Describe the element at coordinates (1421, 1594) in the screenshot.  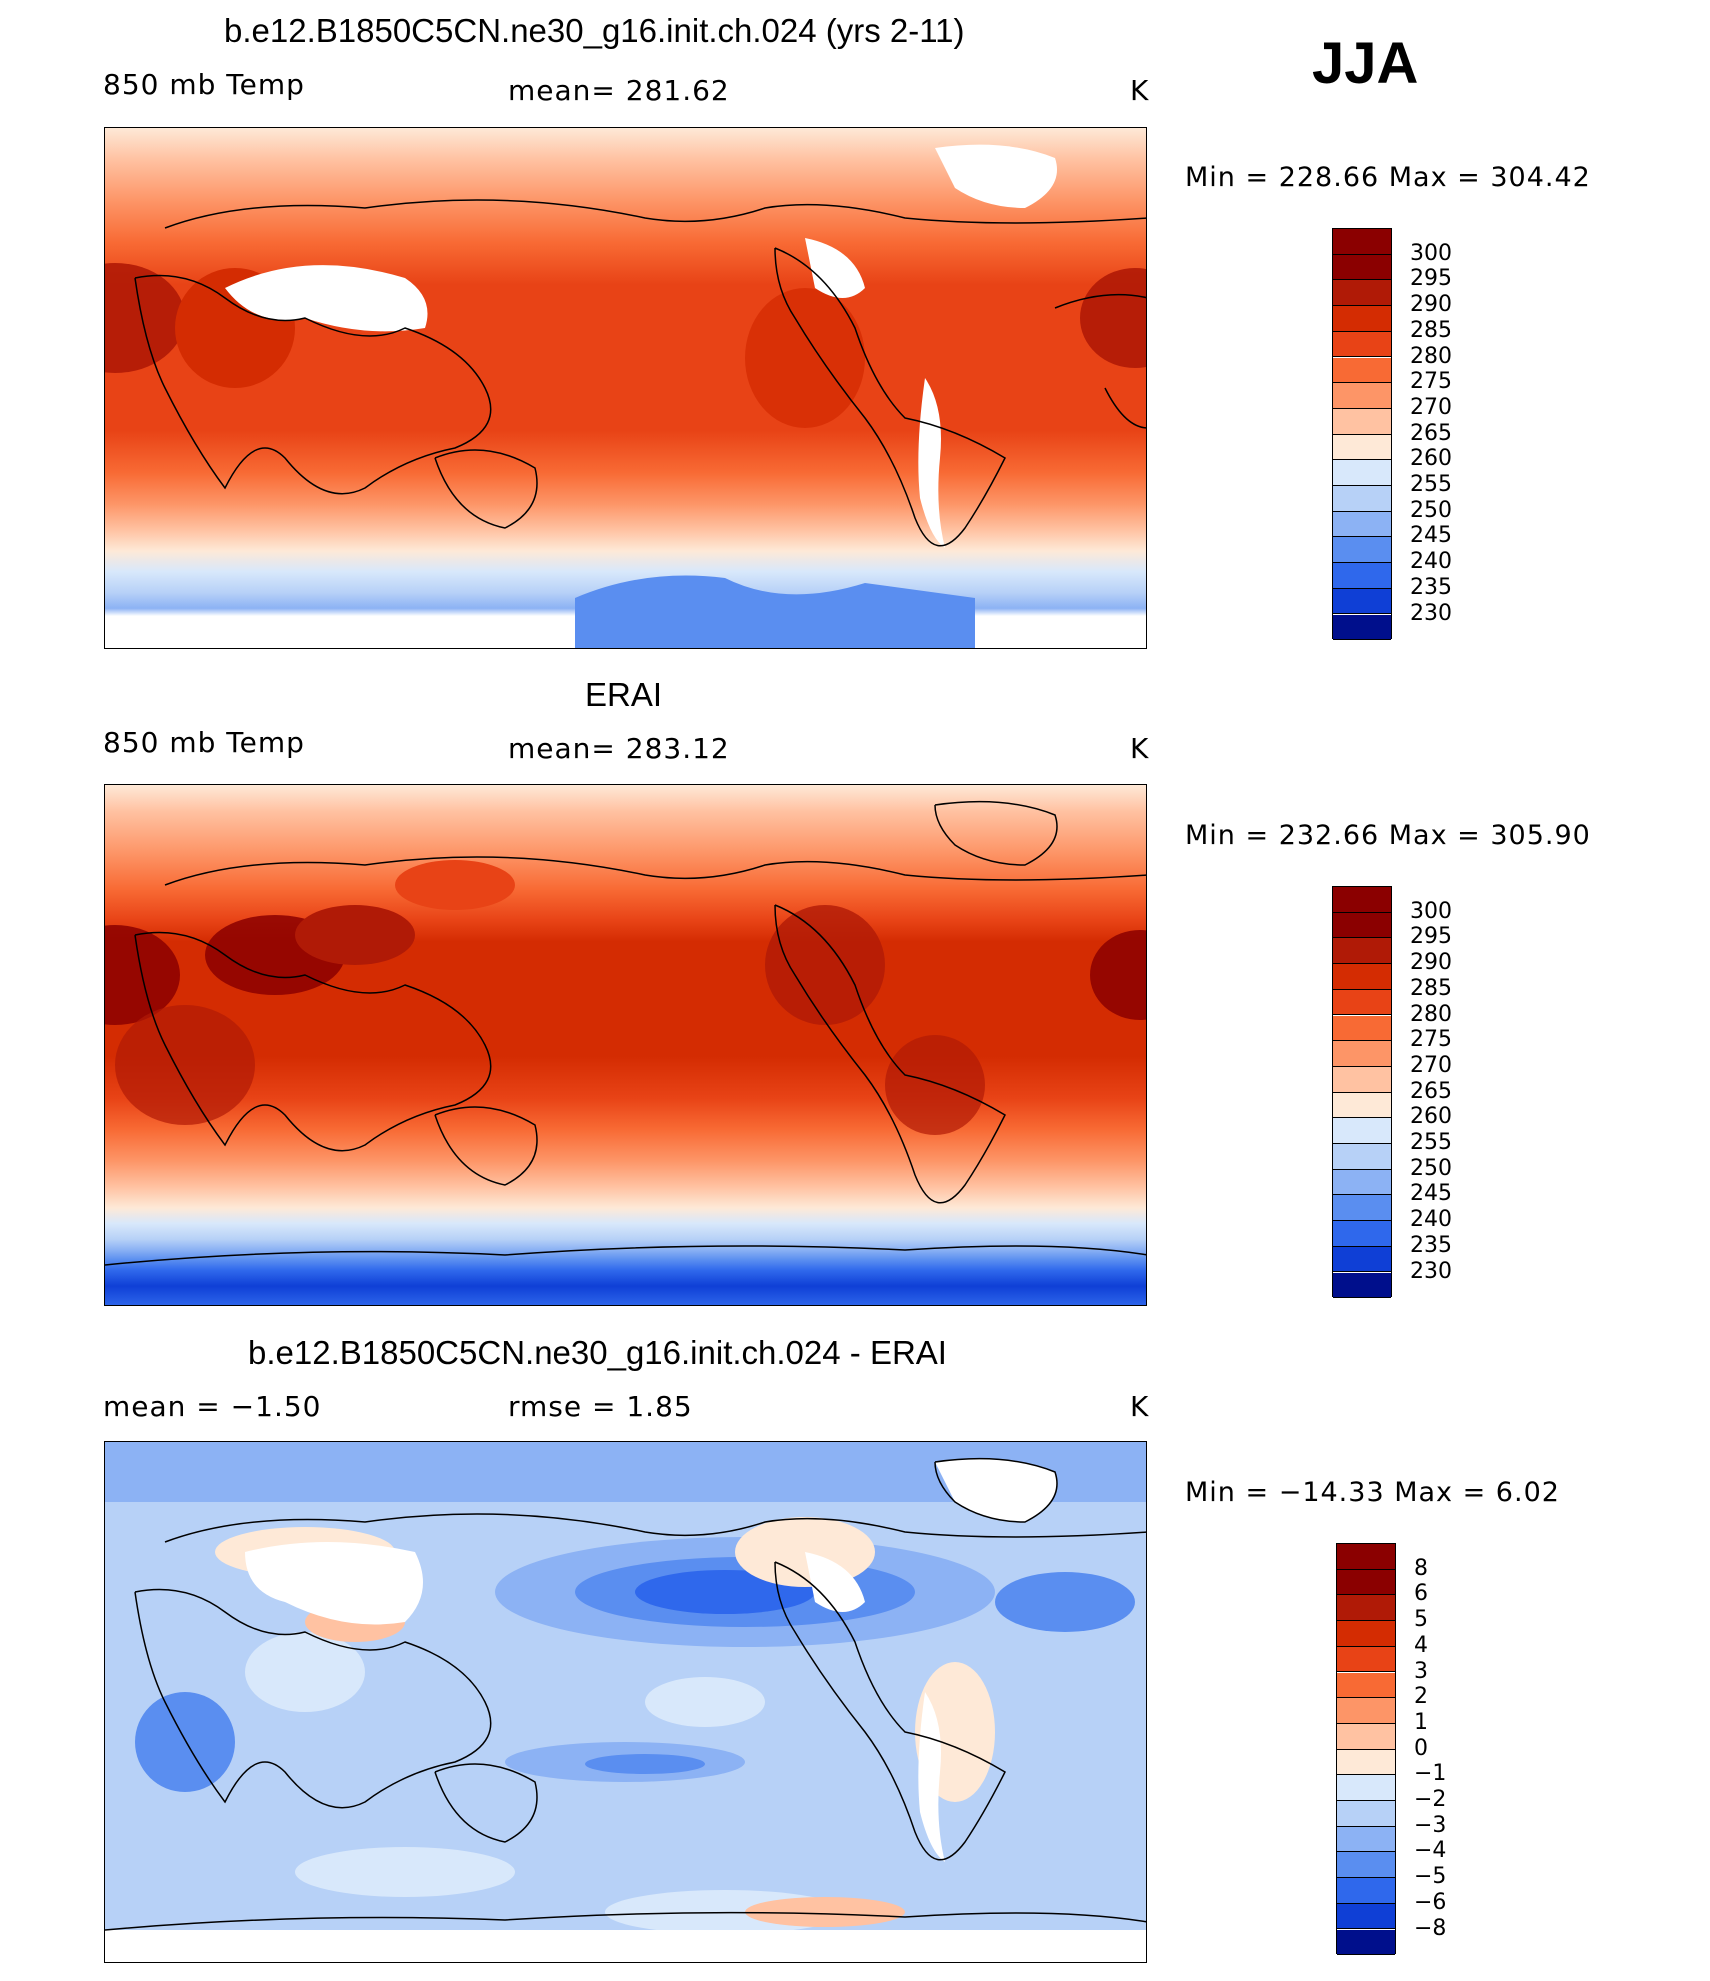
I see `colorbar-tick-label: 6` at that location.